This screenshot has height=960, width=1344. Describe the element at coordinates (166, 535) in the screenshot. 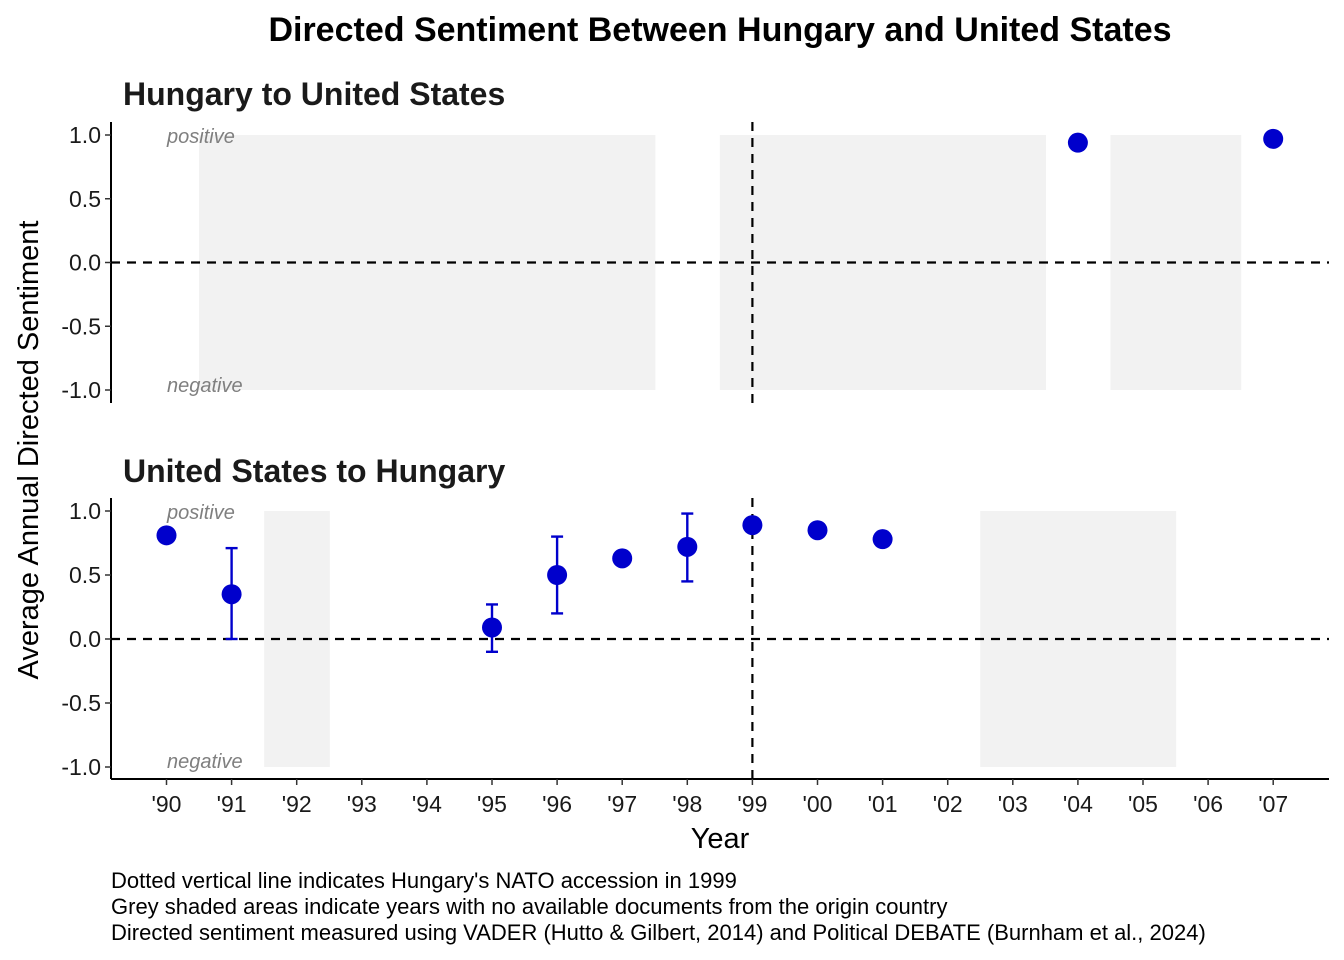

I see `data-point-1990` at that location.